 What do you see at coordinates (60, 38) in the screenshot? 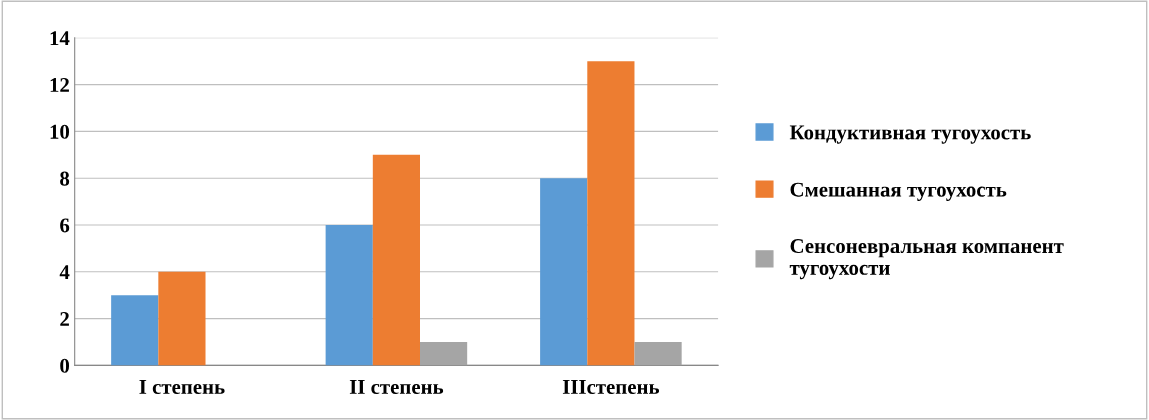
I see `y-tick-label: 14` at bounding box center [60, 38].